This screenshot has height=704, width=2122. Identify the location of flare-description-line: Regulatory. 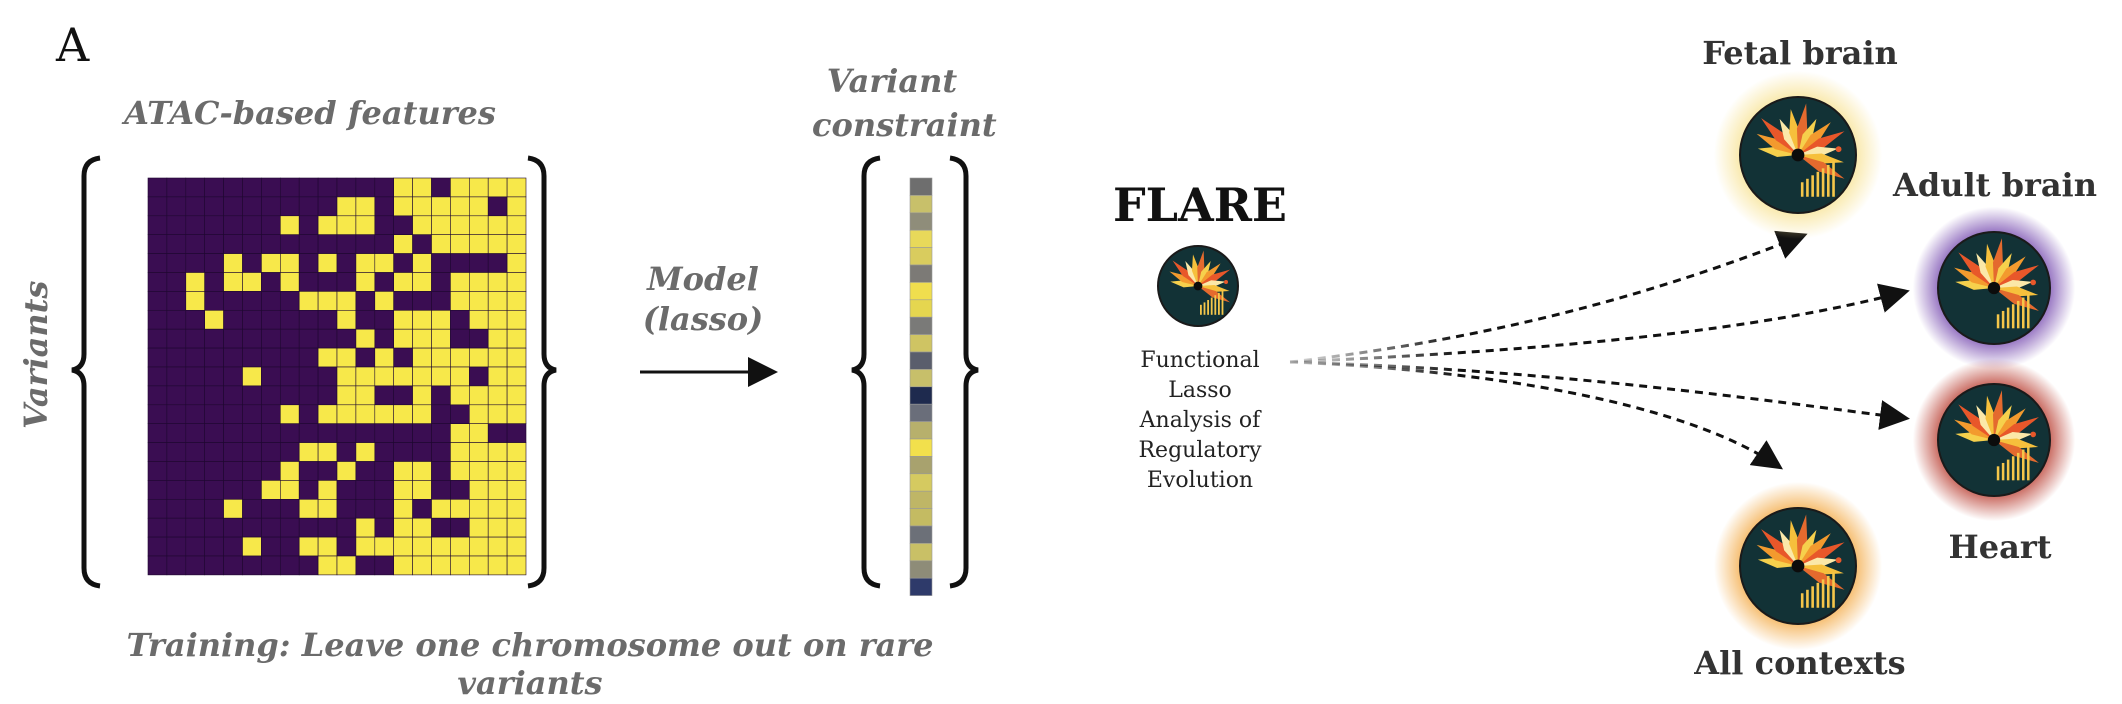
(1200, 450).